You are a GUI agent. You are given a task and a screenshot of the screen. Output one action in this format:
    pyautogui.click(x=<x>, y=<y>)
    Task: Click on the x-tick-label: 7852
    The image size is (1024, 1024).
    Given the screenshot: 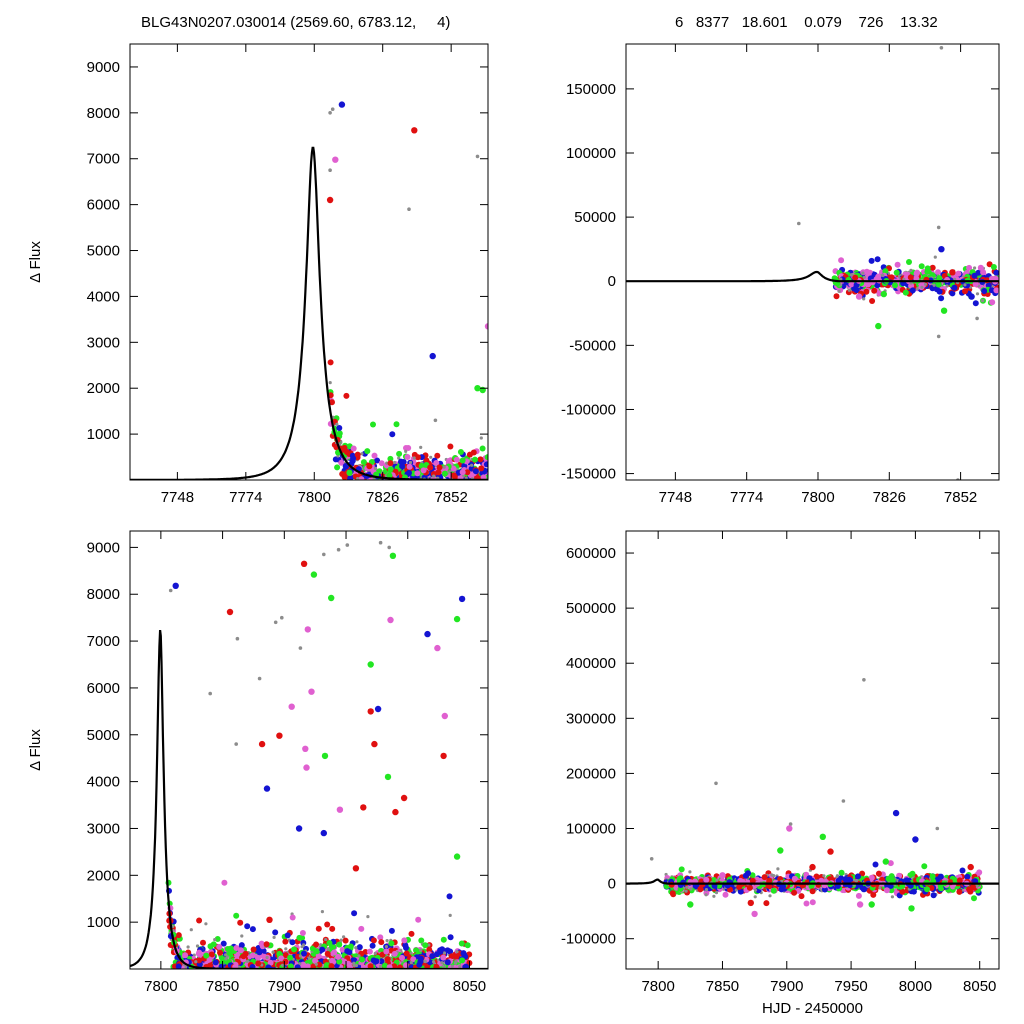 What is the action you would take?
    pyautogui.click(x=960, y=497)
    